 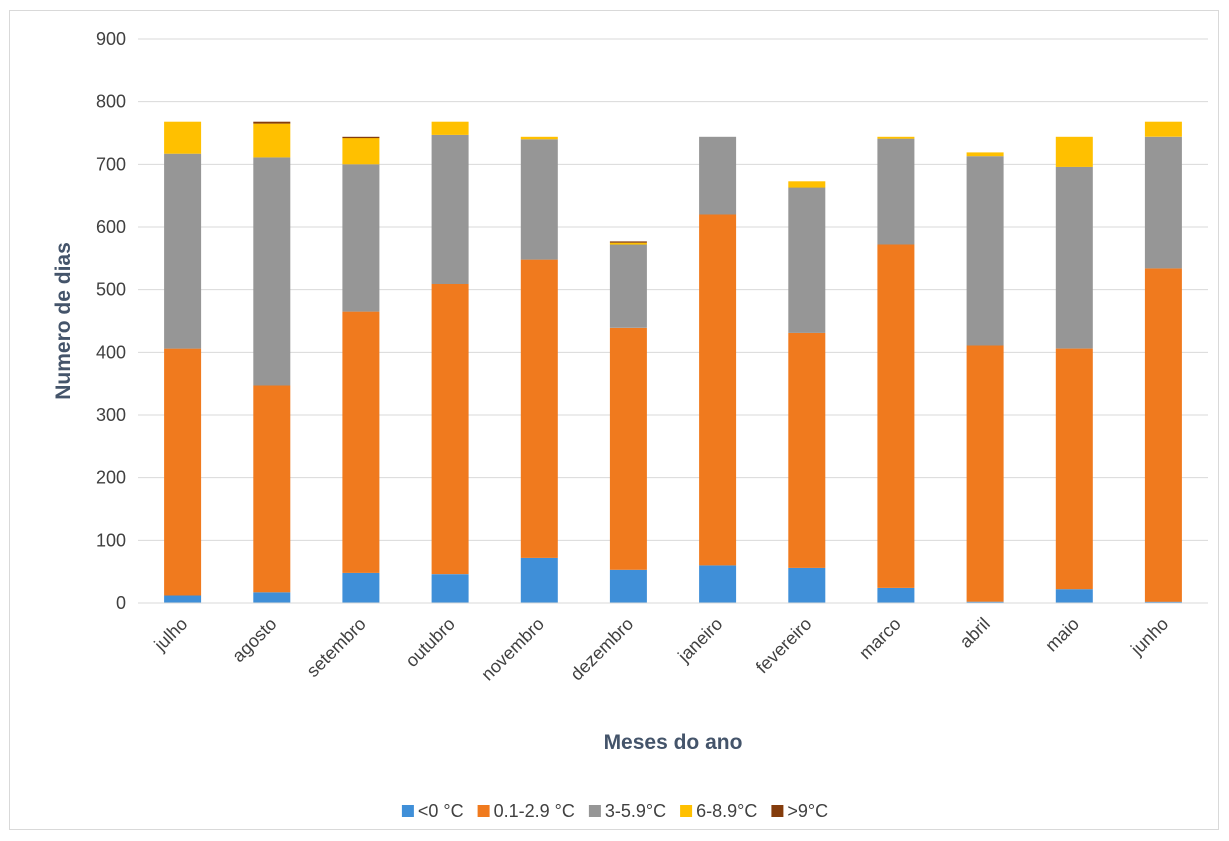 I want to click on legend-item: >9°C, so click(x=799, y=811).